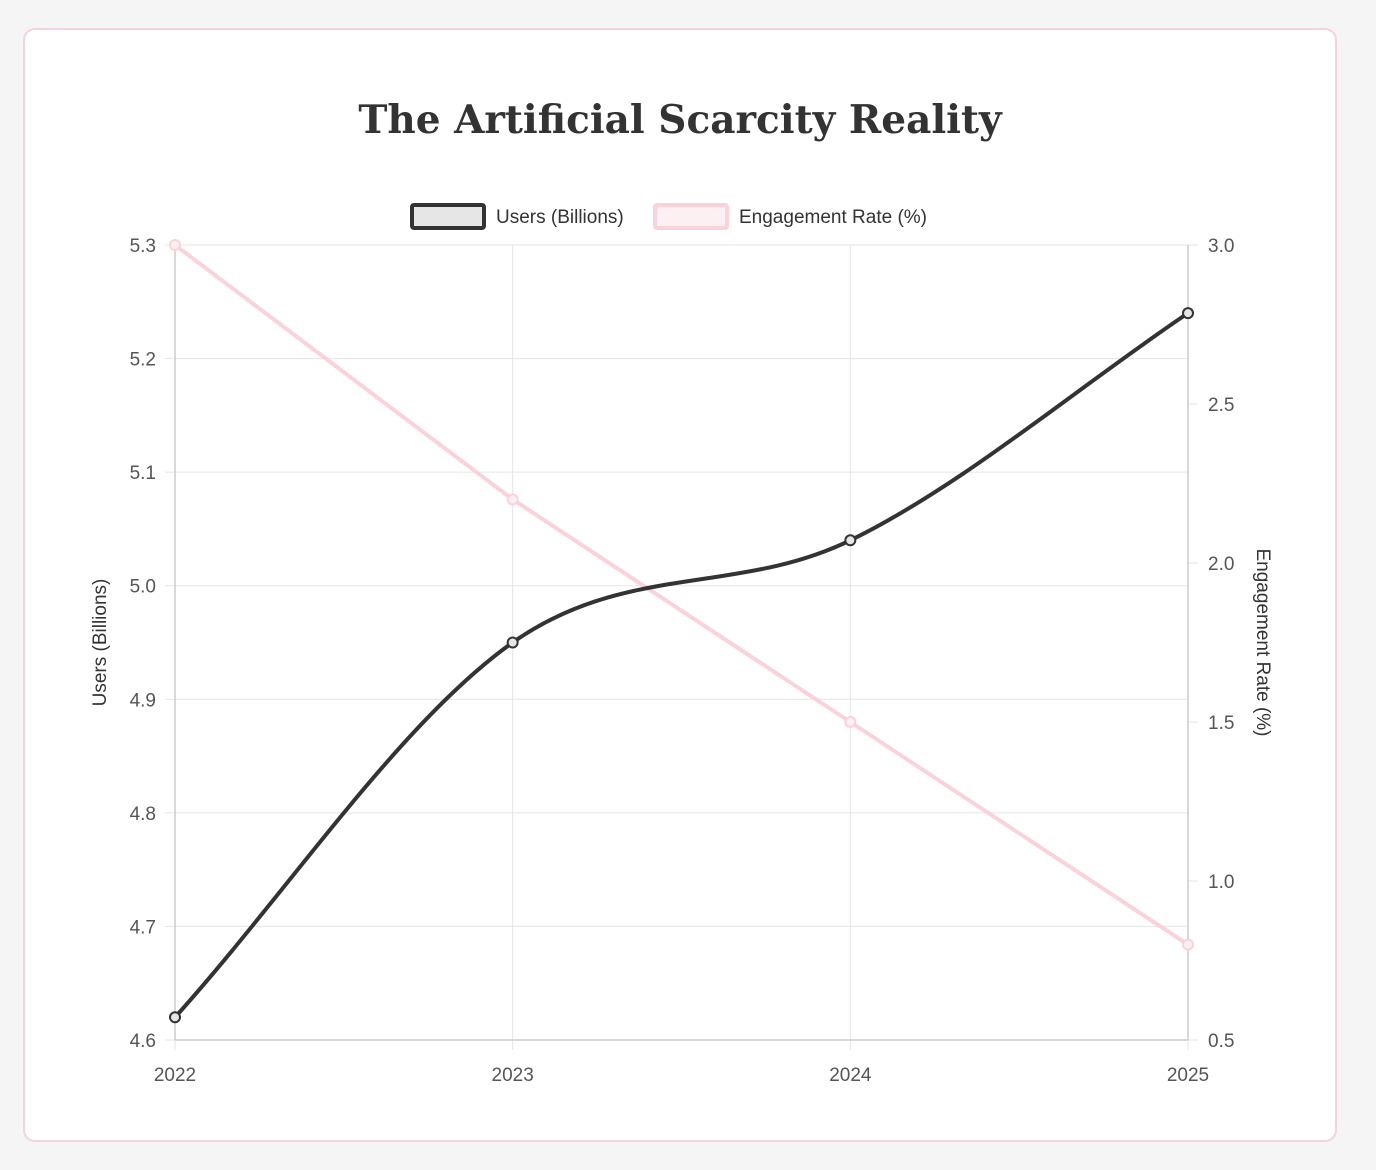 Image resolution: width=1376 pixels, height=1170 pixels. Describe the element at coordinates (833, 217) in the screenshot. I see `legend-label: Engagement Rate (%)` at that location.